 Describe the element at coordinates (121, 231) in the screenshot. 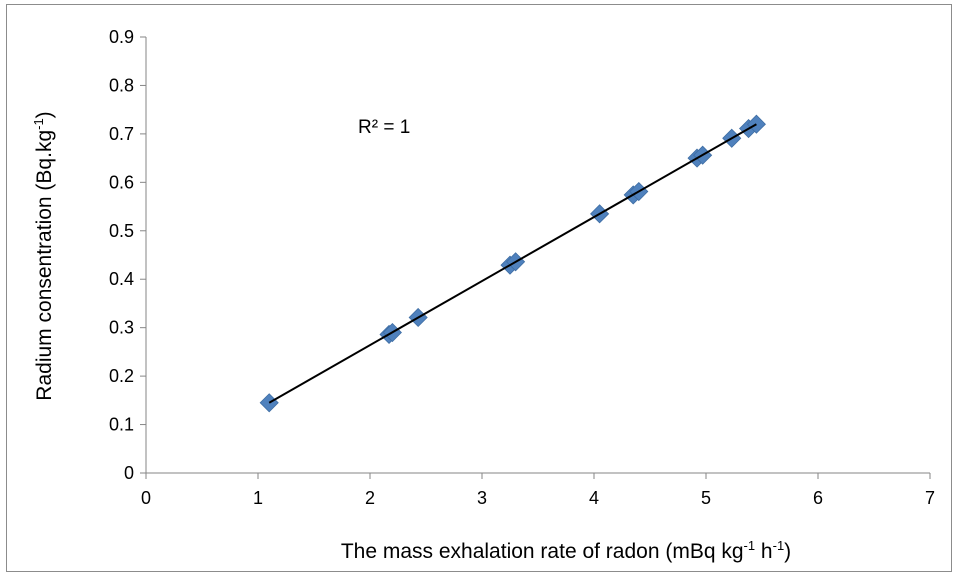

I see `y-tick-label: 0.5` at that location.